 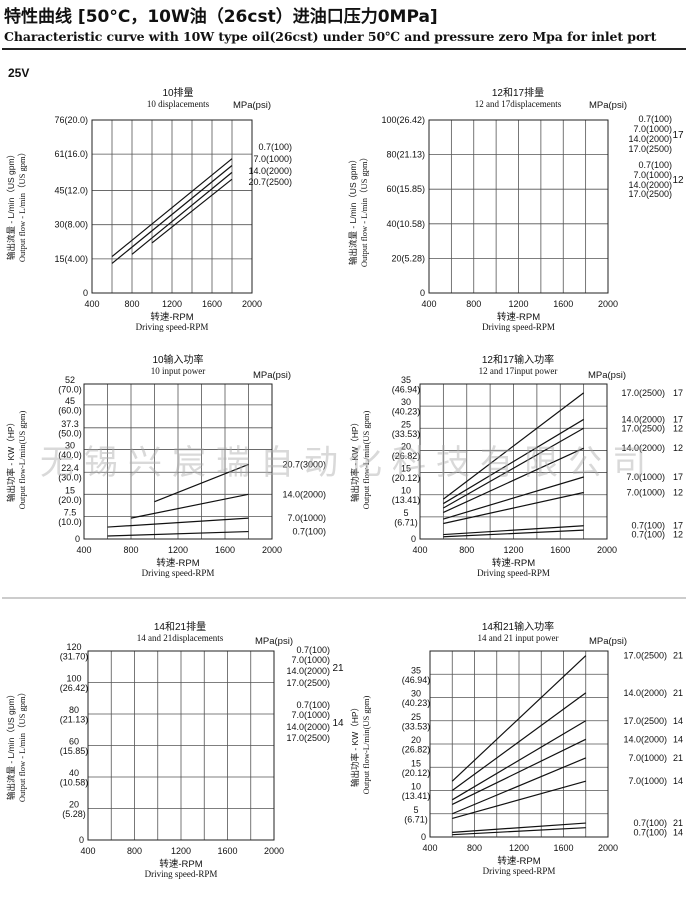 What do you see at coordinates (74, 652) in the screenshot?
I see `y-tick-label: 120 (31.70)` at bounding box center [74, 652].